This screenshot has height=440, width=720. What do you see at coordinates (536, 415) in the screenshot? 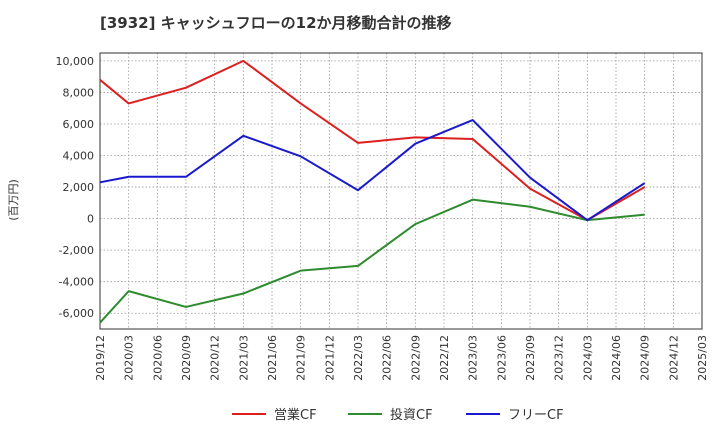
I see `legend-label: フリーCF` at bounding box center [536, 415].